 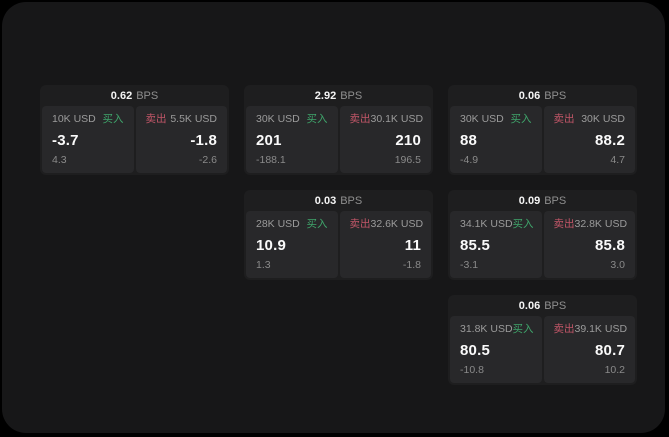 I want to click on sell-tile-header: 卖出 32.8K USD, so click(x=590, y=224).